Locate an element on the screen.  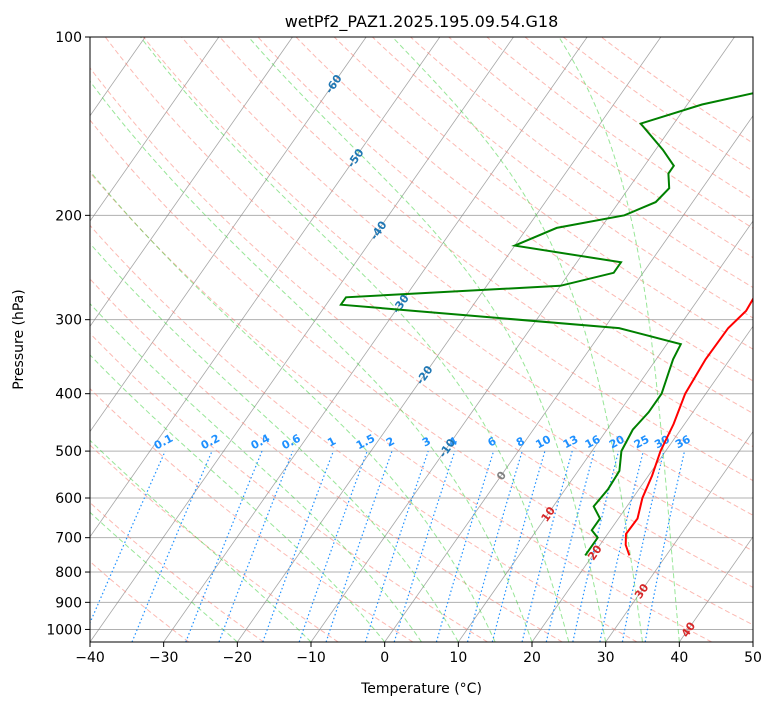
isotherm-label: 10 is located at coordinates (549, 514).